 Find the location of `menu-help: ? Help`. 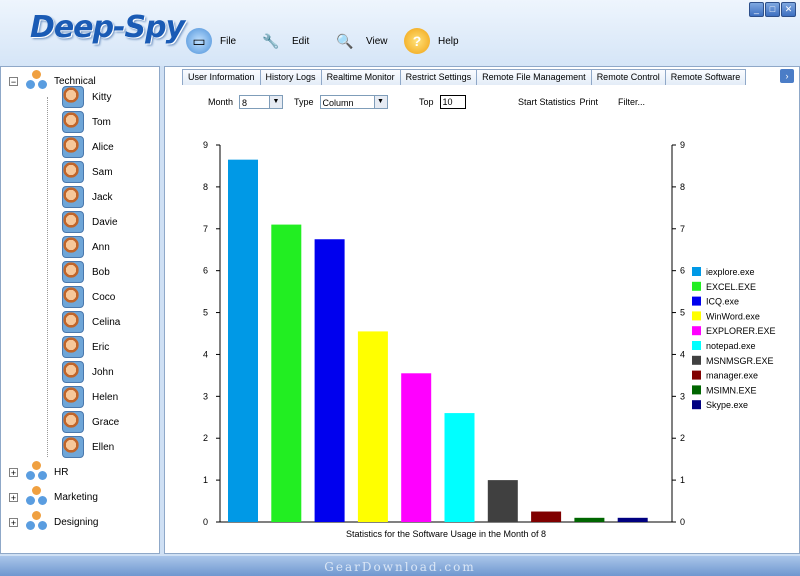

menu-help: ? Help is located at coordinates (431, 41).